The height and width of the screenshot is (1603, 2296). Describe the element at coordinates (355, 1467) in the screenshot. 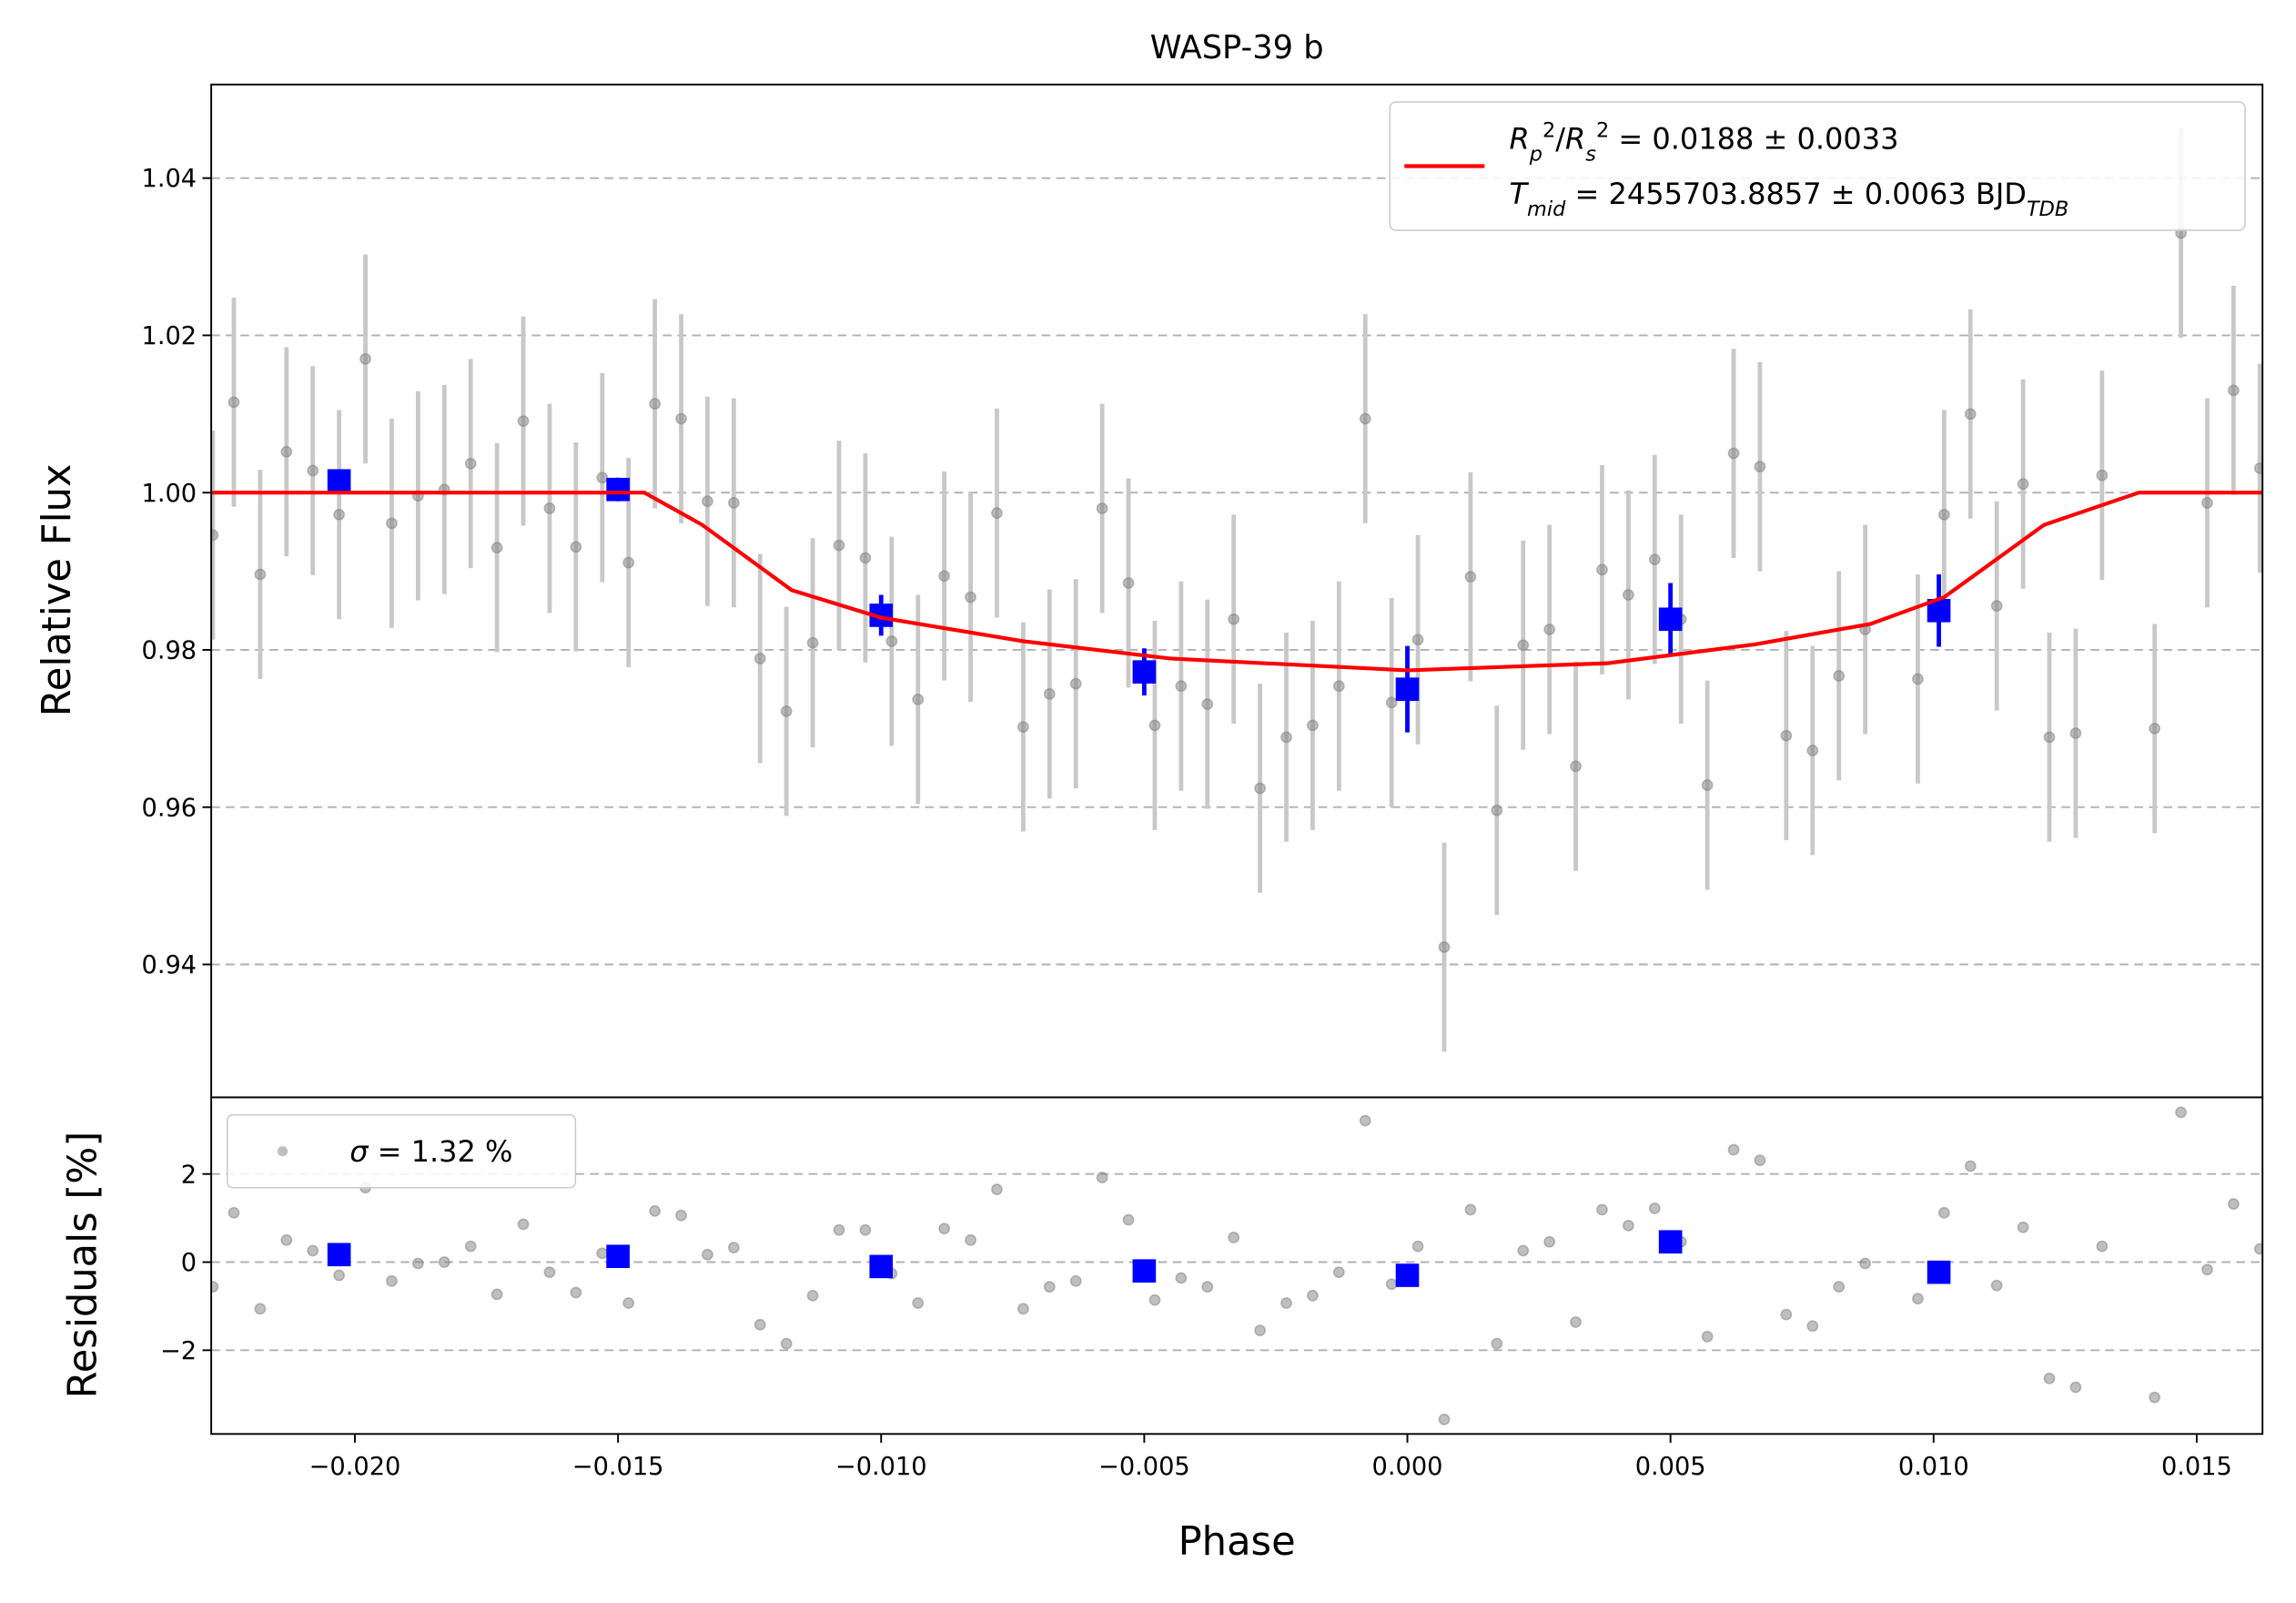

I see `x-tick-label: −0.020` at that location.